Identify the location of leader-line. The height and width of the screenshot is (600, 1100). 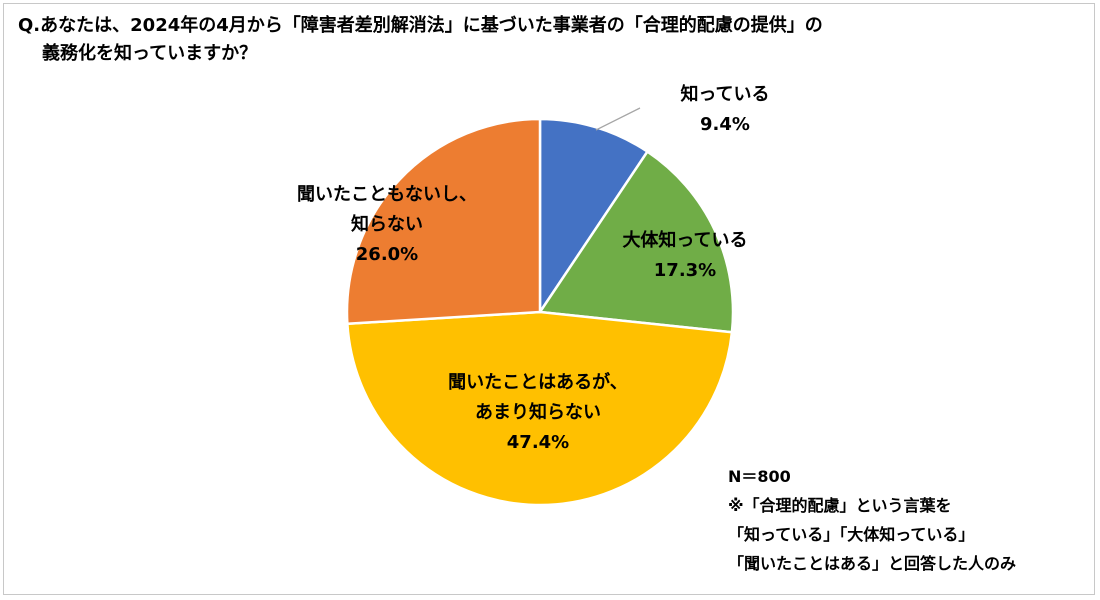
(618, 119).